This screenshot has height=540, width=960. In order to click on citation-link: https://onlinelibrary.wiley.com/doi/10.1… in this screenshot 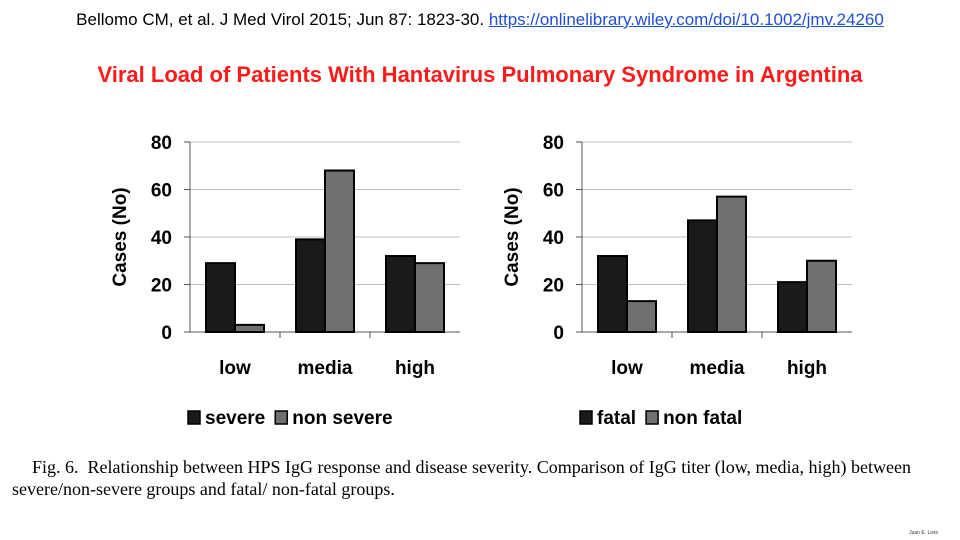, I will do `click(686, 19)`.